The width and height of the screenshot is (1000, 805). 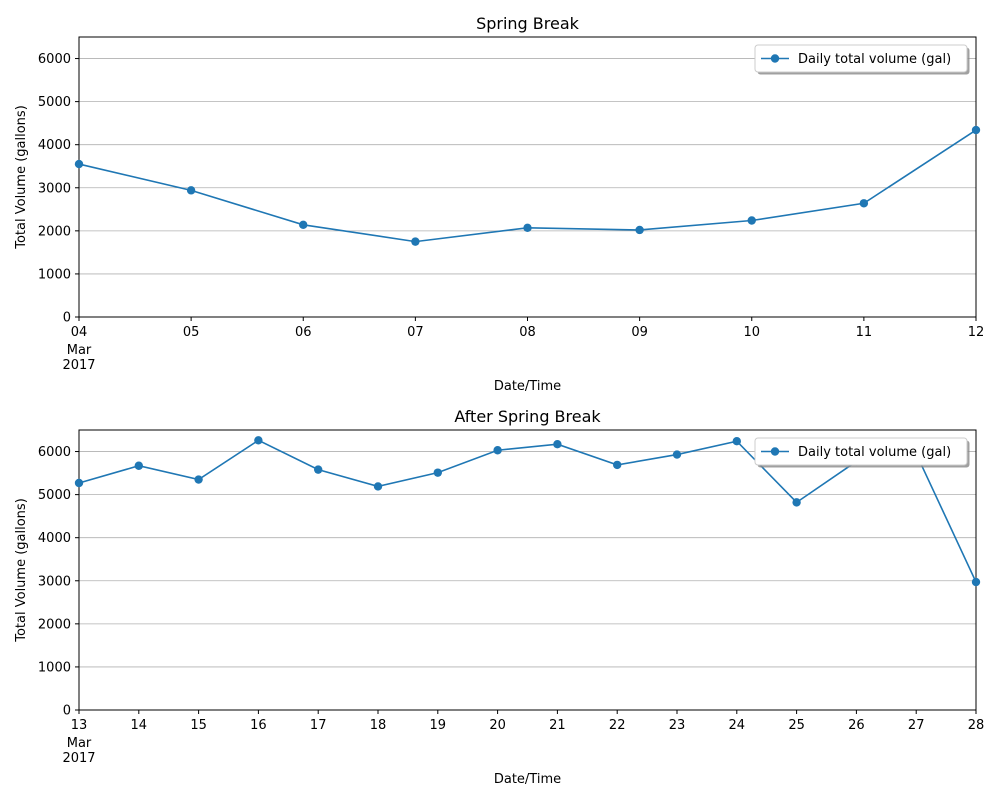 I want to click on x-tick-label: 11, so click(x=864, y=332).